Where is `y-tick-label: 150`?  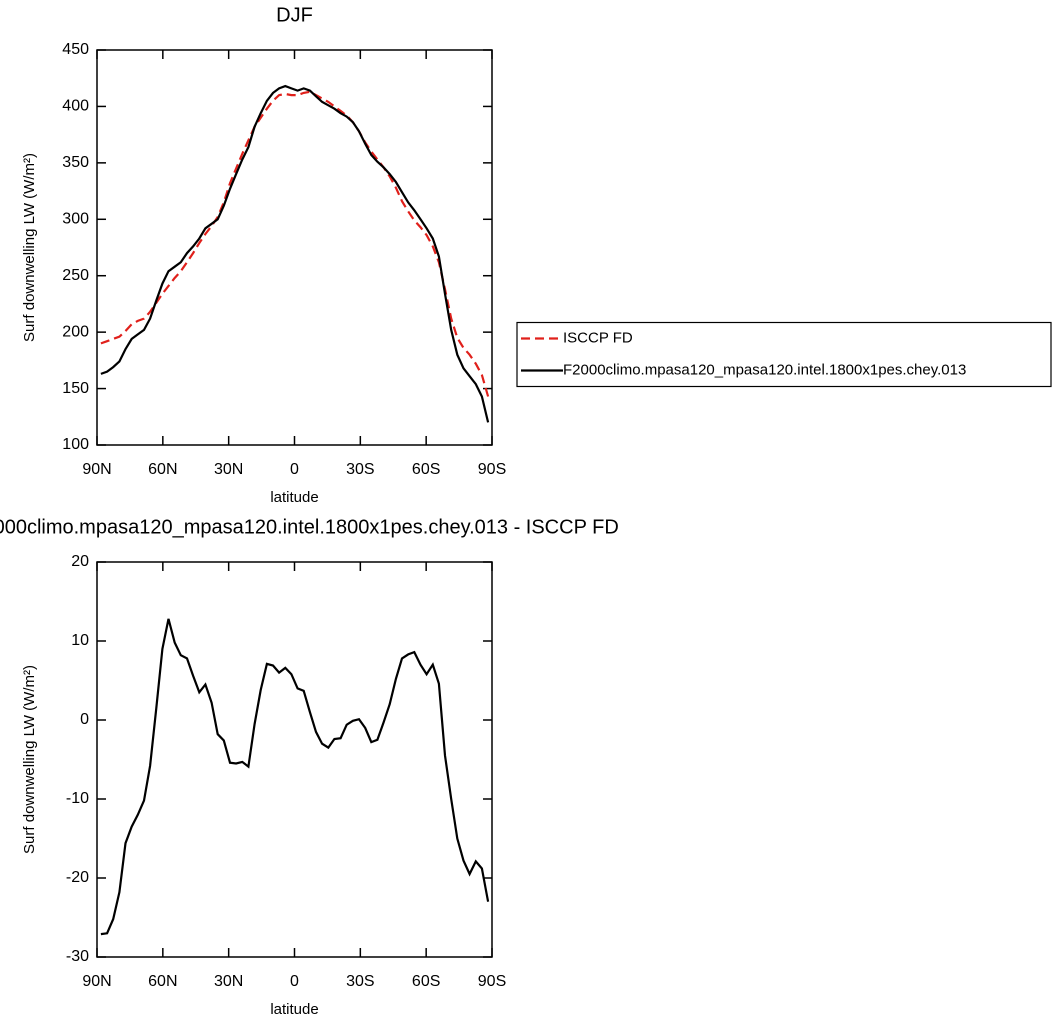 y-tick-label: 150 is located at coordinates (75, 388).